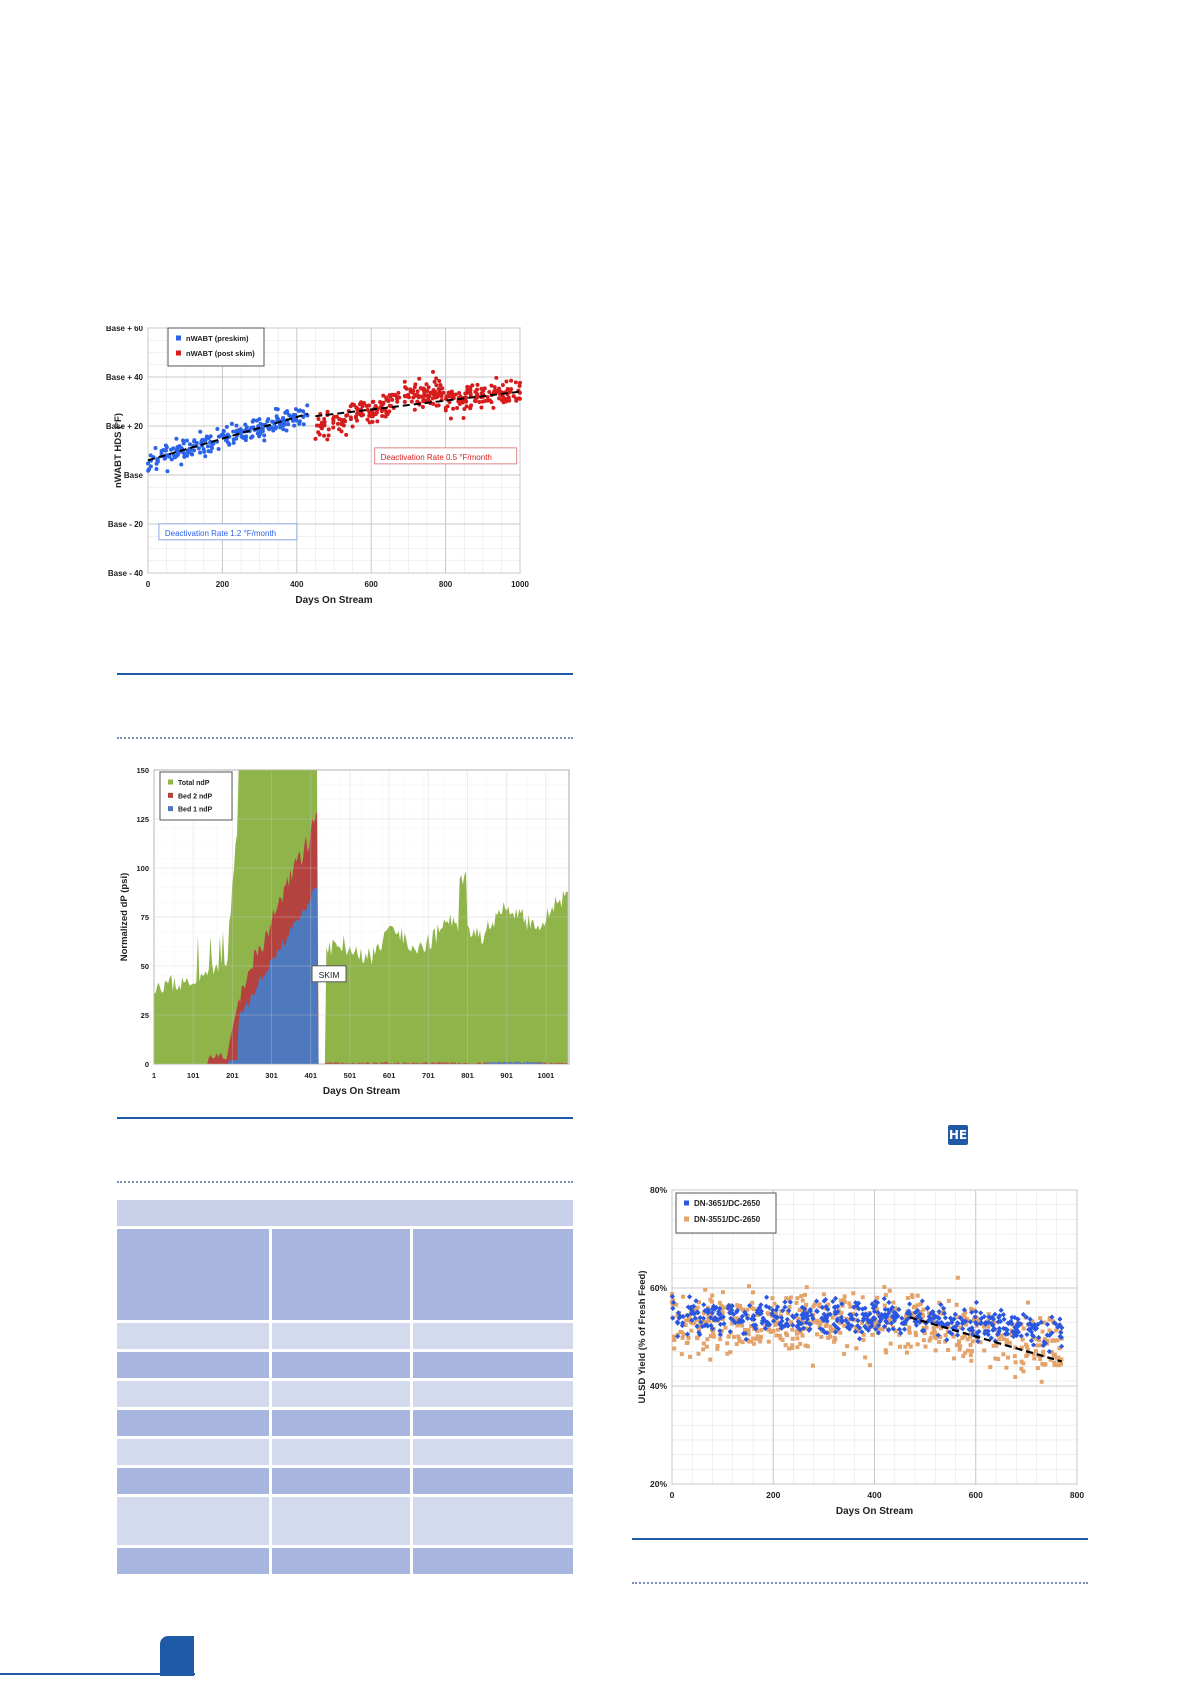 This screenshot has width=1197, height=1693. Describe the element at coordinates (773, 1495) in the screenshot. I see `x-tick-label: 200` at that location.